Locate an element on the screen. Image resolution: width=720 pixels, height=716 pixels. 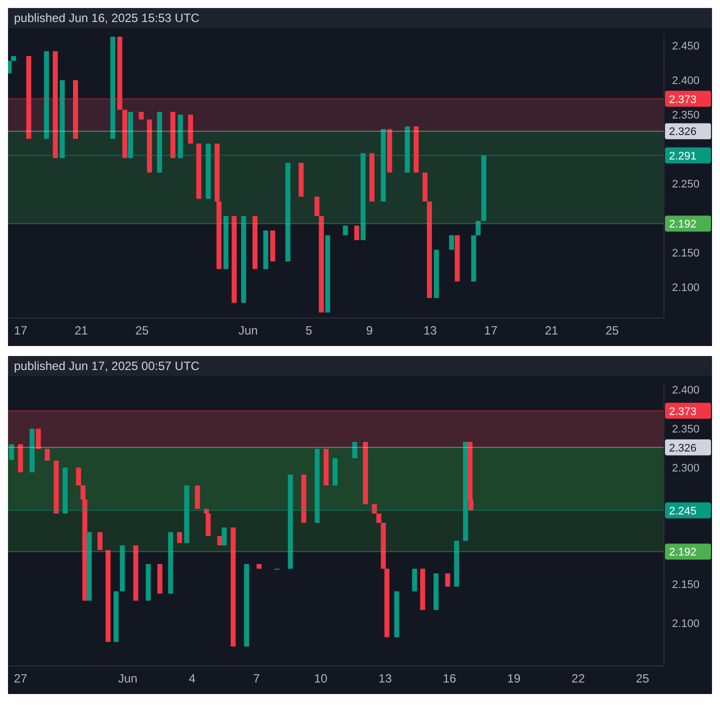
chart-title: published Jun 16, 2025 15:53 UTC is located at coordinates (360, 18).